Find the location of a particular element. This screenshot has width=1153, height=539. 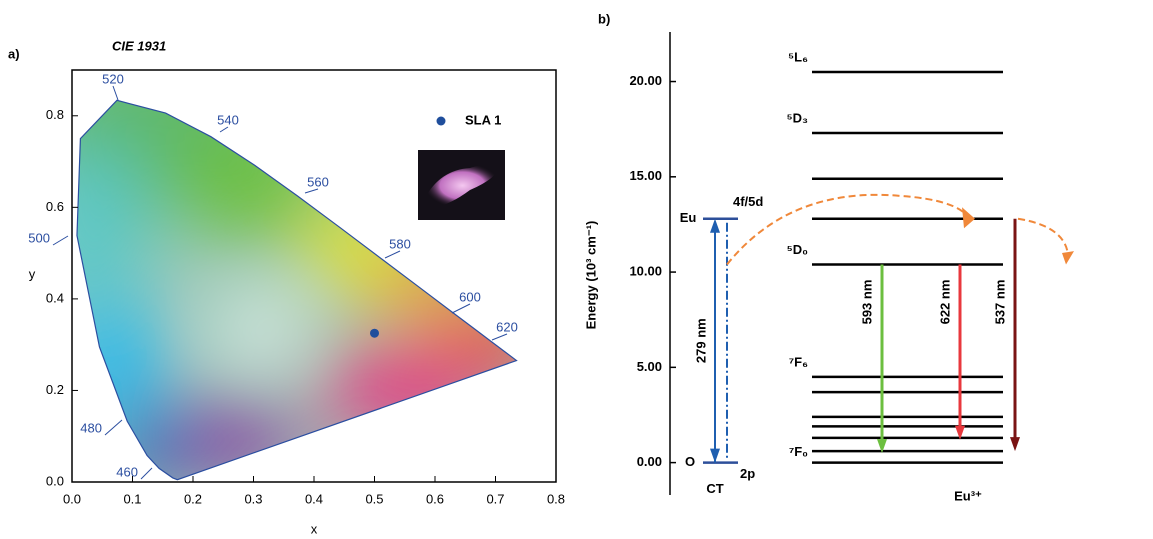

y-tick-label: 0.0 is located at coordinates (55, 480).